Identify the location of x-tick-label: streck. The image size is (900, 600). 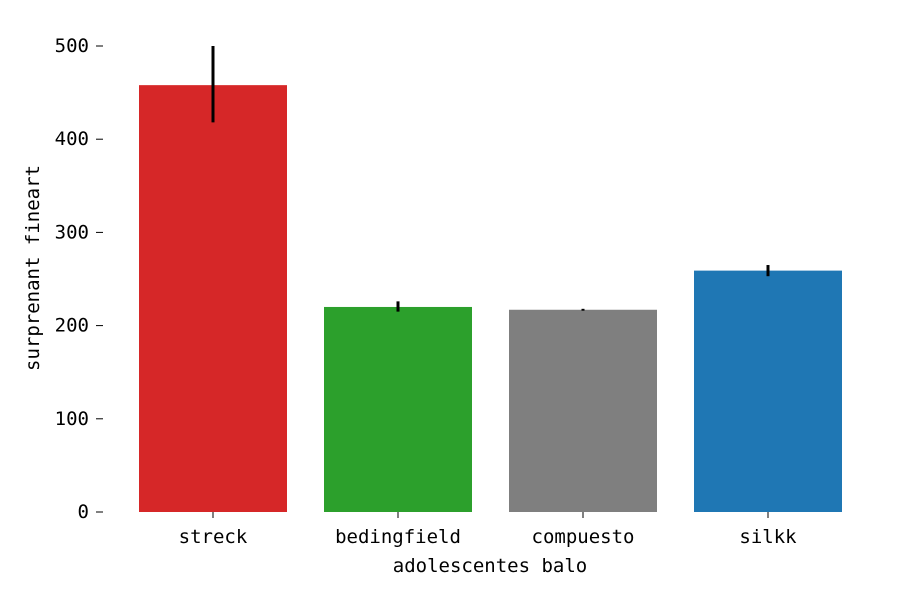
(213, 537).